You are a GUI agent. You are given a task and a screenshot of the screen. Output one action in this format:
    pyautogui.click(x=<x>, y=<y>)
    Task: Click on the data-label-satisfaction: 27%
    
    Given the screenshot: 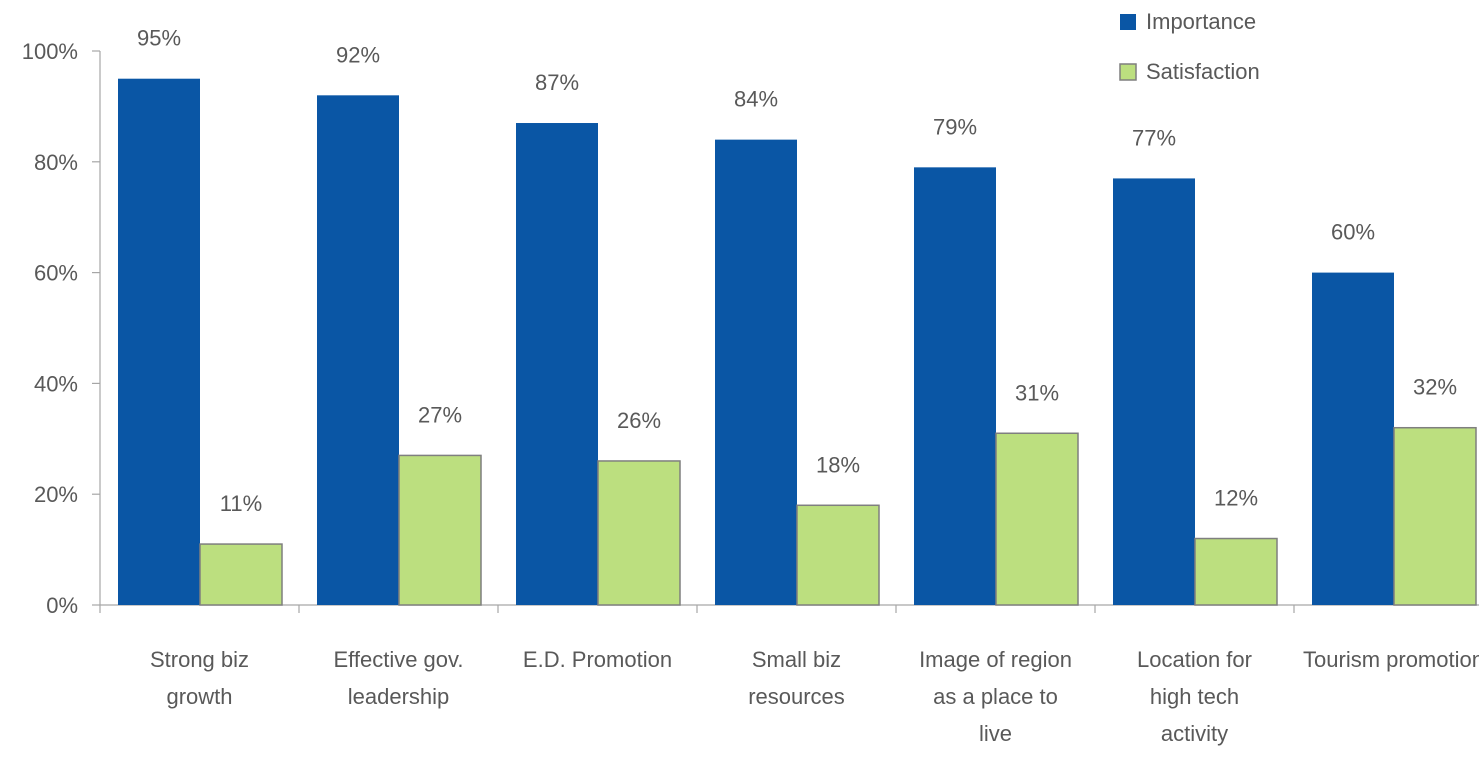 What is the action you would take?
    pyautogui.click(x=440, y=414)
    